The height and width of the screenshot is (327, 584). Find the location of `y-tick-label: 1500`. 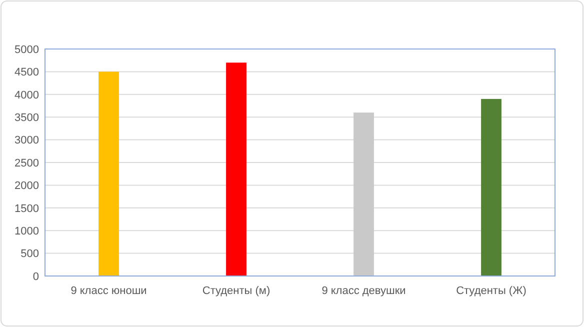

y-tick-label: 1500 is located at coordinates (26, 208).